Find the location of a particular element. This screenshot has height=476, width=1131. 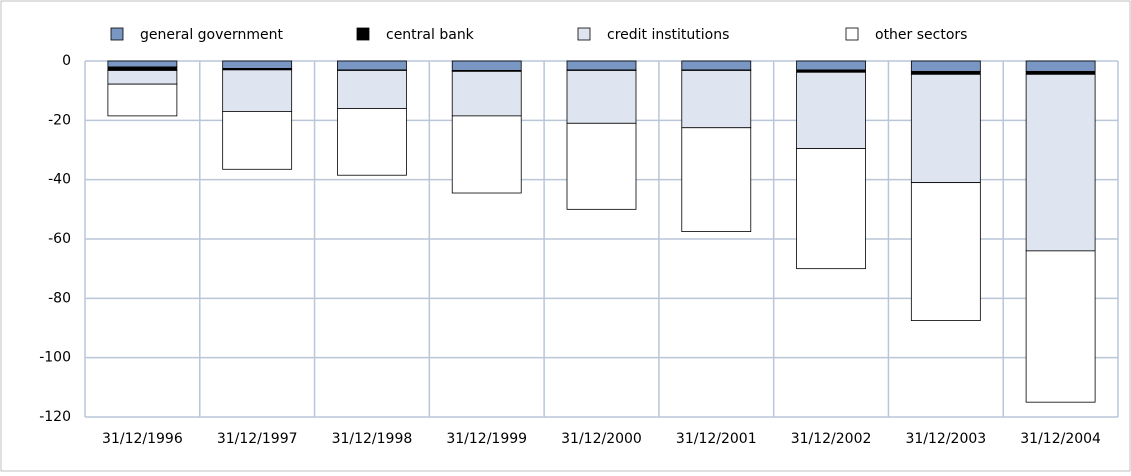

y-tick-label: 0 is located at coordinates (66, 61).